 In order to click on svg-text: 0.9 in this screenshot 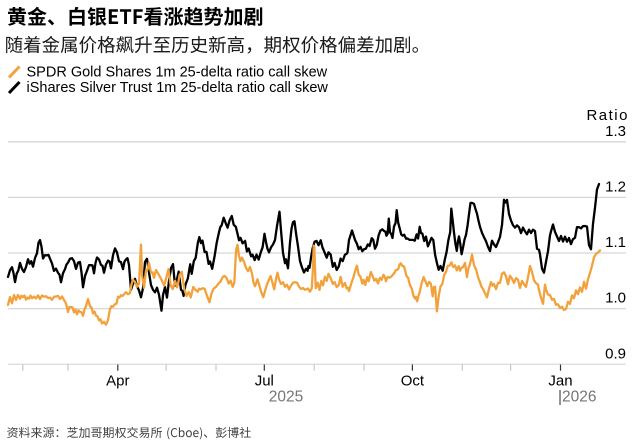, I will do `click(615, 353)`.